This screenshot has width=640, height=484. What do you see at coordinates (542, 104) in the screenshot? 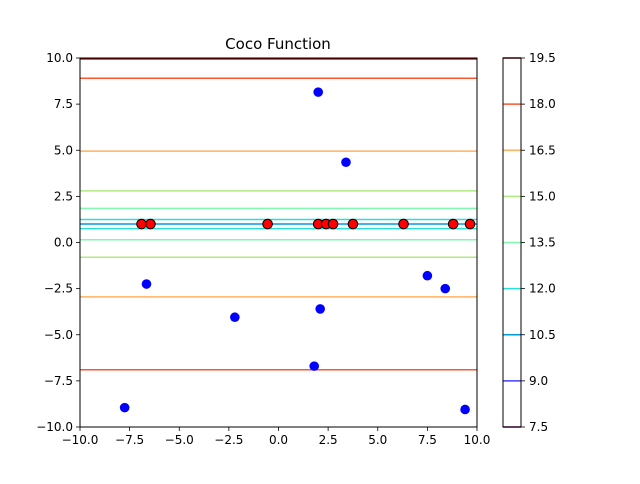
I see `colorbar-tick-label: 18.0` at bounding box center [542, 104].